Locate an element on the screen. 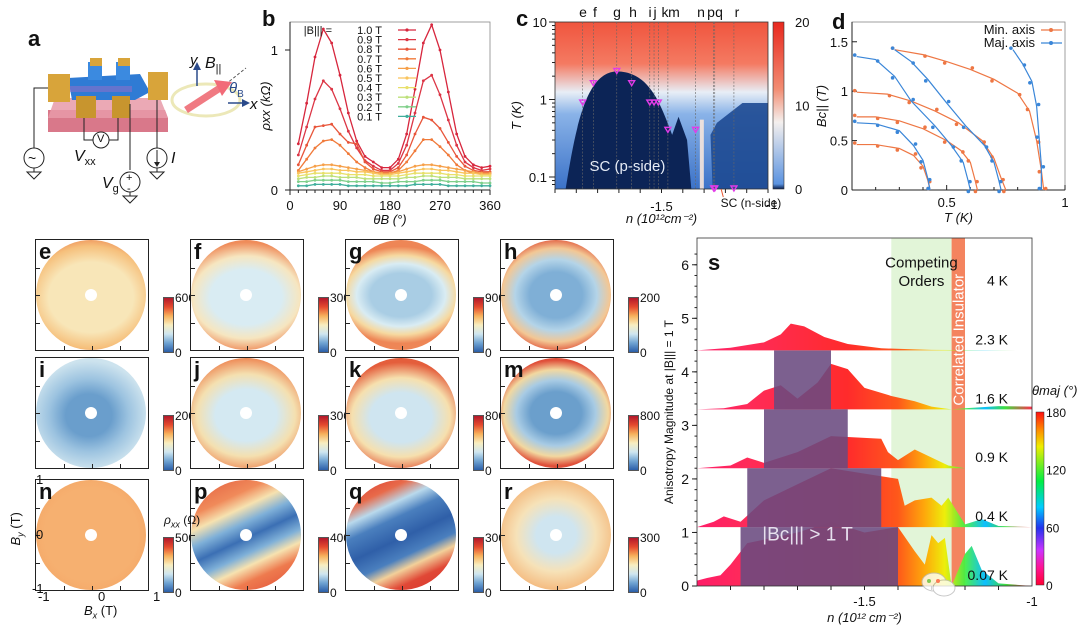  polar-xtick: 0 is located at coordinates (102, 596).